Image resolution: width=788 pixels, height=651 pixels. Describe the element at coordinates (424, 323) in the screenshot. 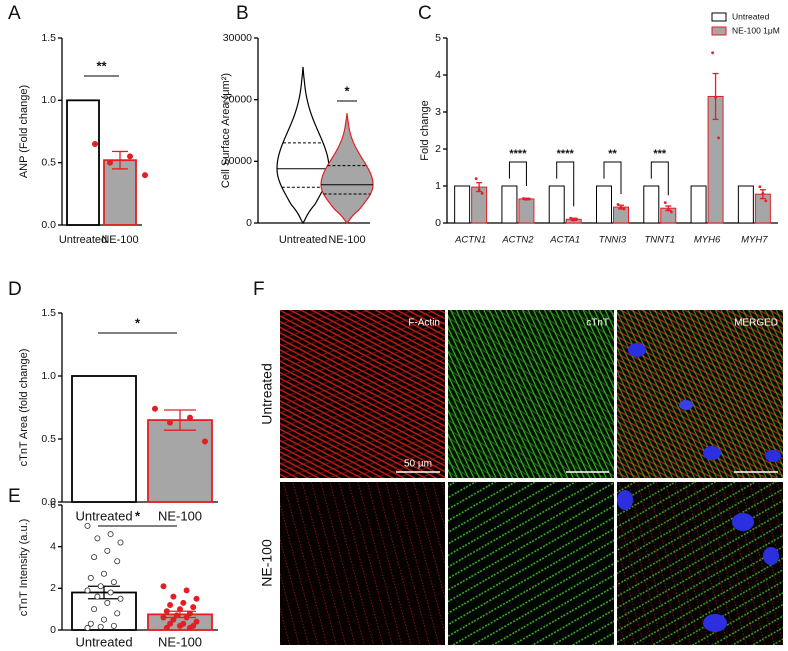

I see `column-label: F-Actin` at that location.